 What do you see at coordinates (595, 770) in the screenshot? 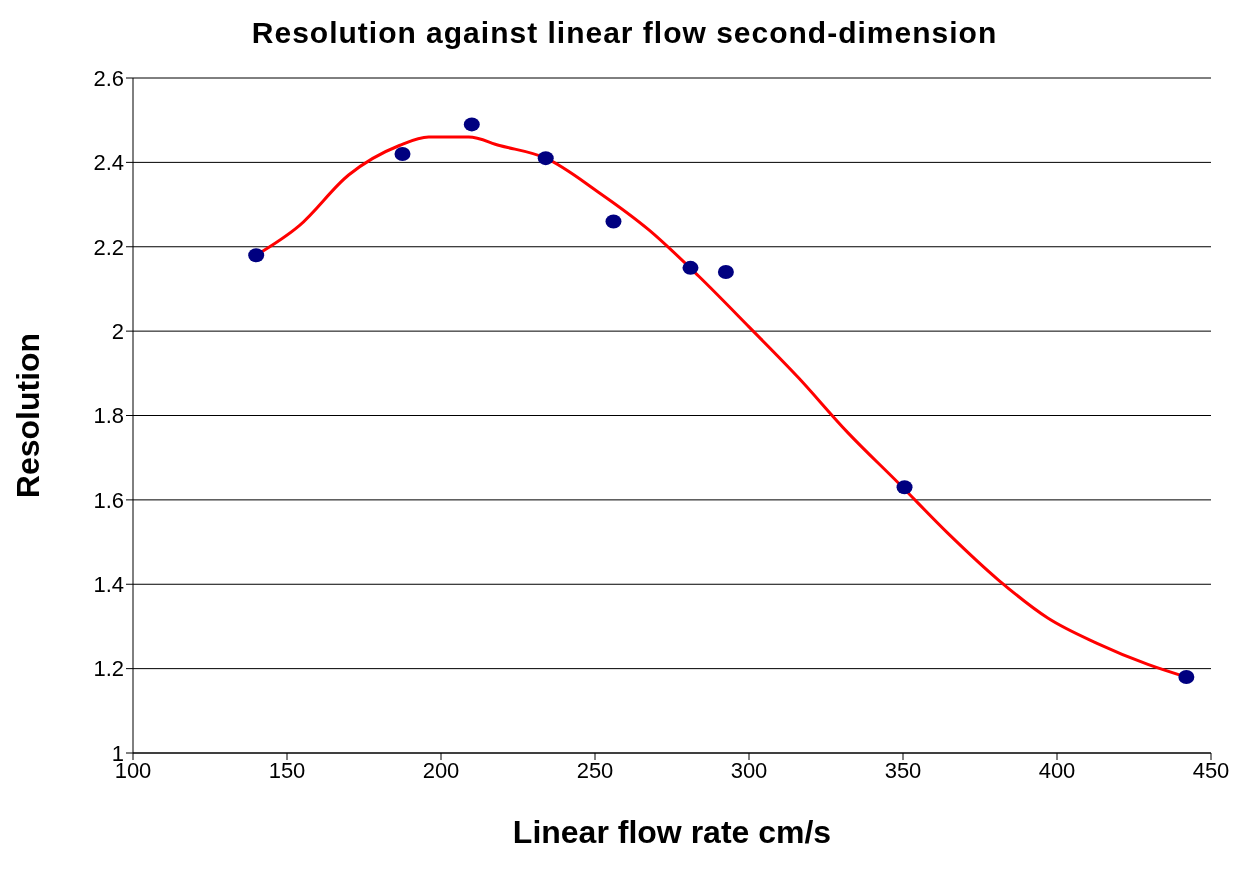
I see `x-tick-label: 250` at bounding box center [595, 770].